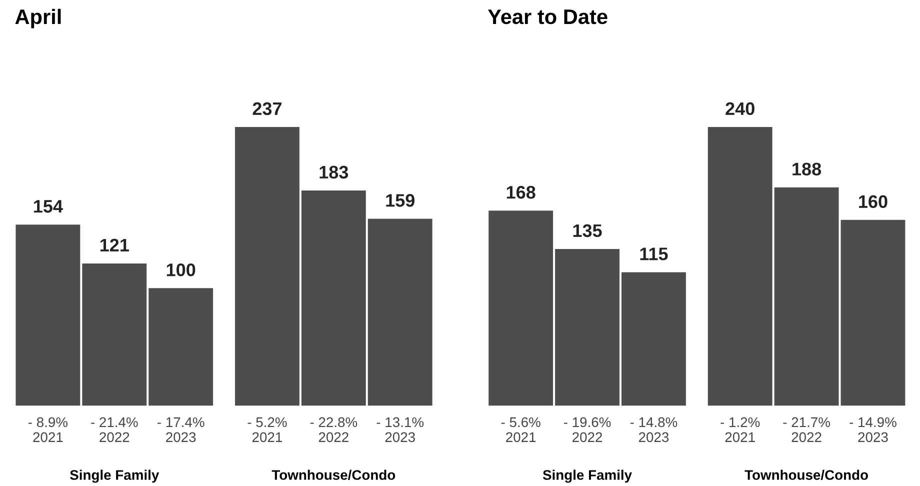 Image resolution: width=920 pixels, height=486 pixels. What do you see at coordinates (740, 429) in the screenshot?
I see `x-tick-label: - 1.2% 2021` at bounding box center [740, 429].